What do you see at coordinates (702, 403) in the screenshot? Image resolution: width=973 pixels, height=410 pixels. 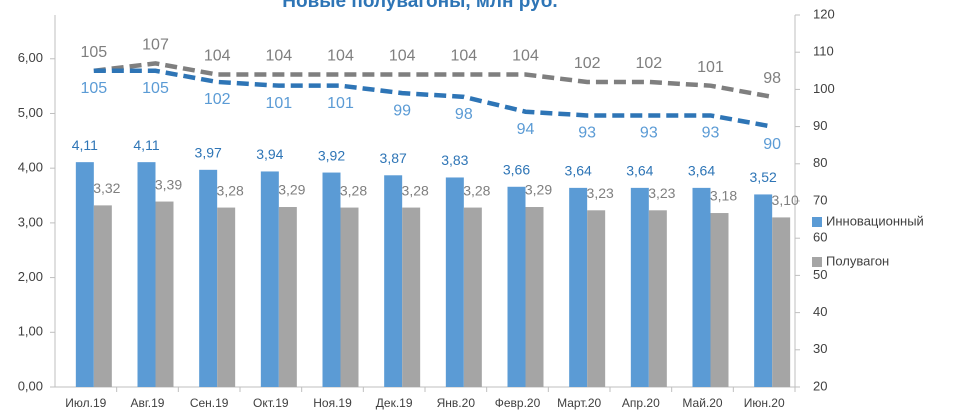 I see `x-tick-label: Май.20` at bounding box center [702, 403].